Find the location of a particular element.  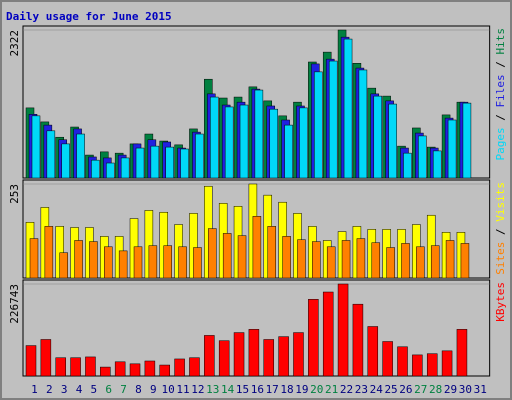

x-tick-label: 19 is located at coordinates (301, 389).